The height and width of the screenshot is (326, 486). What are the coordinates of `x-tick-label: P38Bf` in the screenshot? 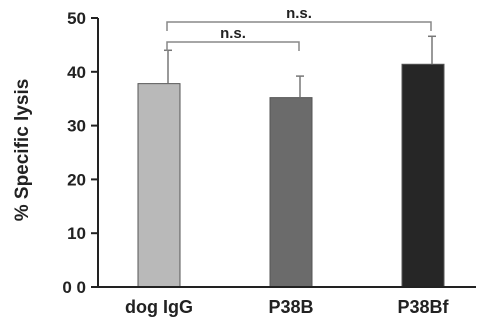 It's located at (423, 307).